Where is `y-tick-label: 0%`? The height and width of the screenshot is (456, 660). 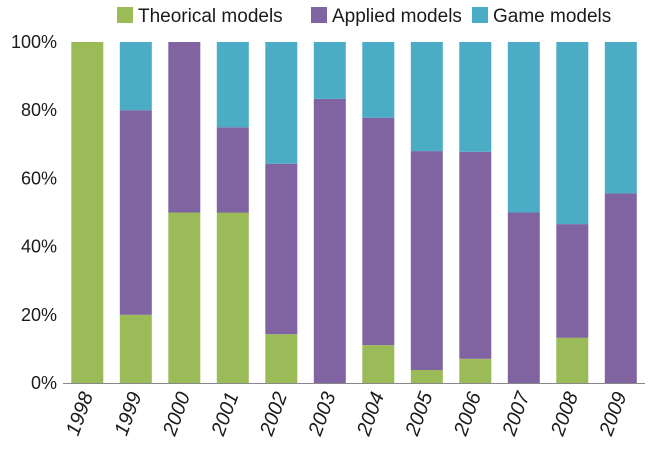
y-tick-label: 0% is located at coordinates (44, 383).